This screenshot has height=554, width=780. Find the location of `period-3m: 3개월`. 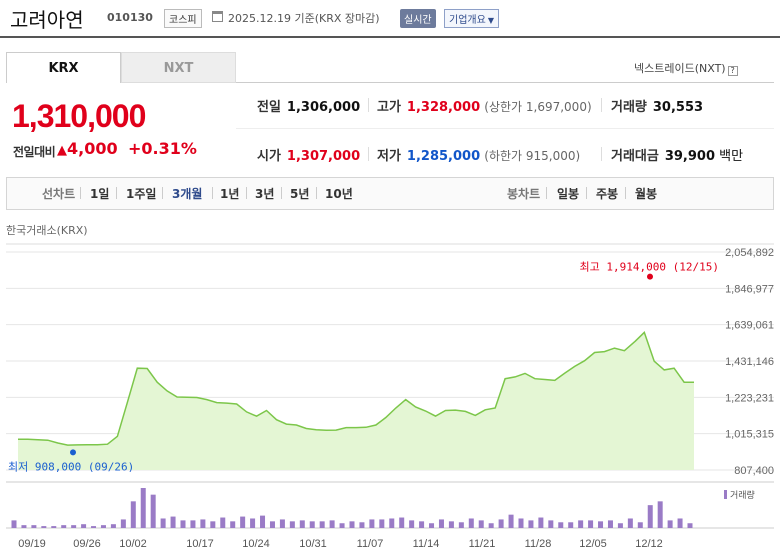

period-3m: 3개월 is located at coordinates (187, 194).